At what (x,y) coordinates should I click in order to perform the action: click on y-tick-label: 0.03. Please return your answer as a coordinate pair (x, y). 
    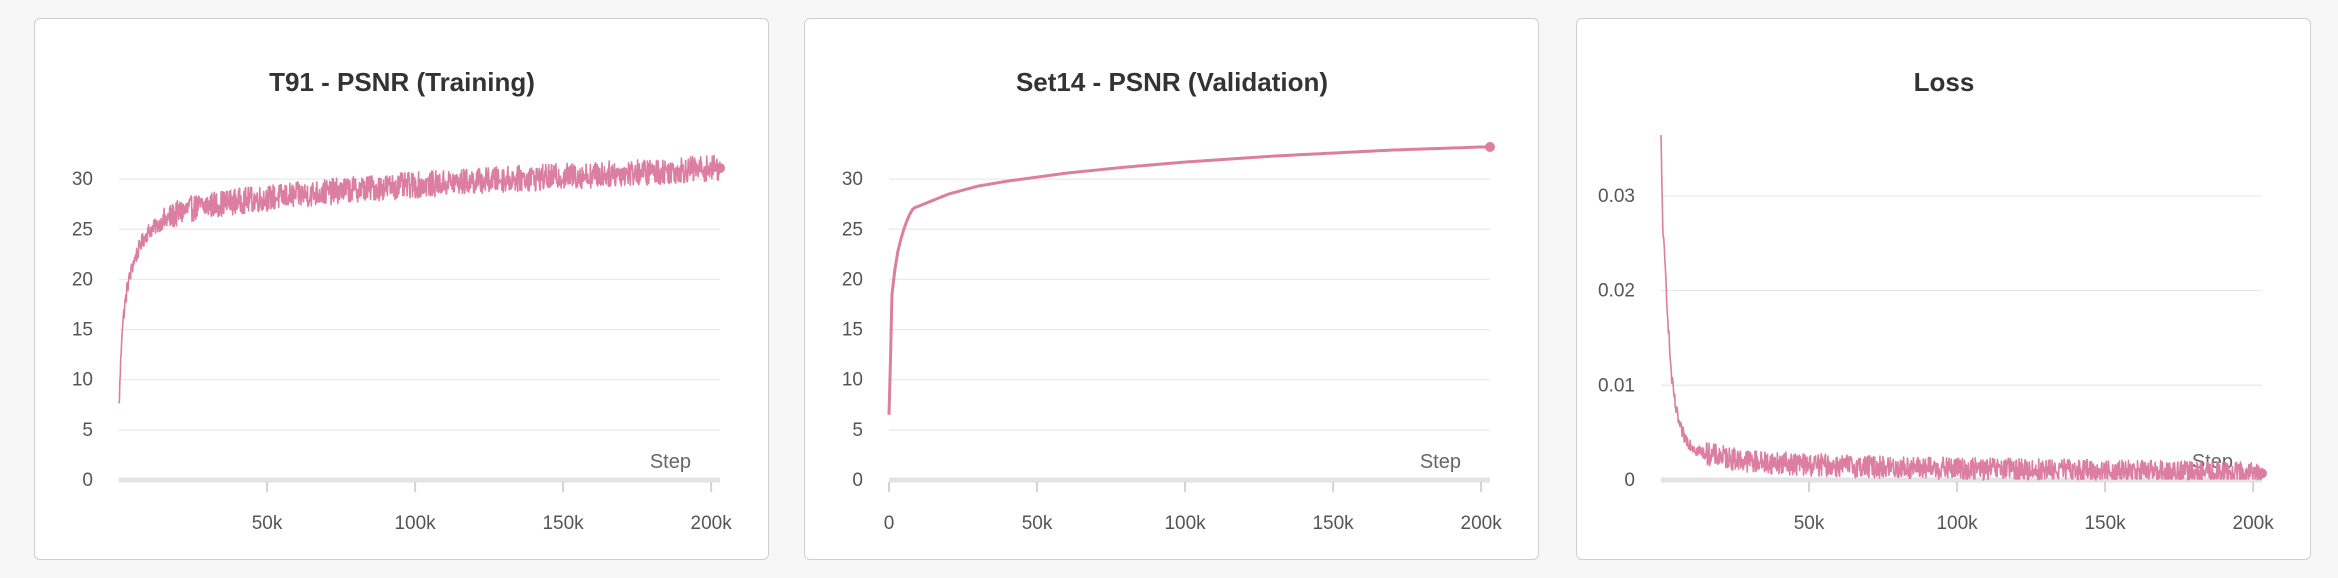
    Looking at the image, I should click on (1616, 196).